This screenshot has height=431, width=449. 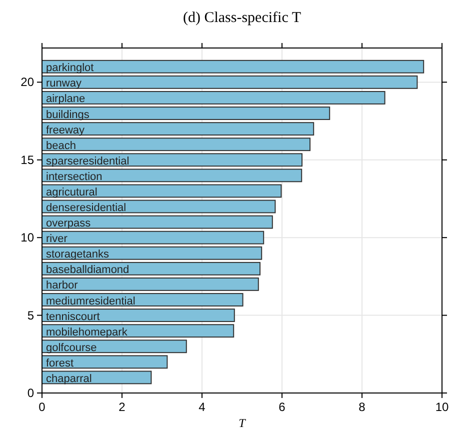 I want to click on y-tick-label: 20, so click(x=27, y=82).